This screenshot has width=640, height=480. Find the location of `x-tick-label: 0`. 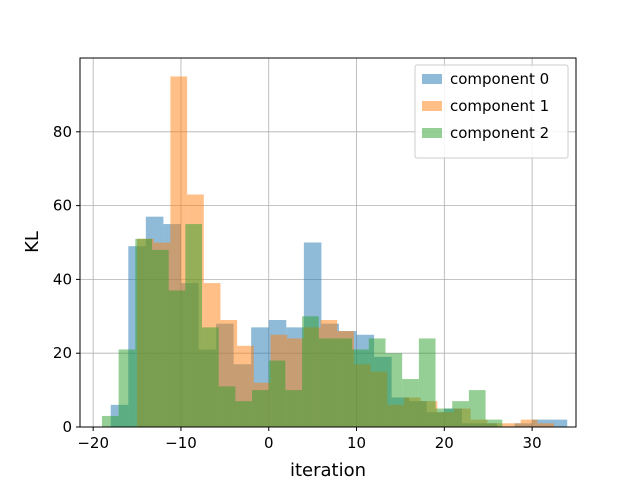

x-tick-label: 0 is located at coordinates (269, 443).